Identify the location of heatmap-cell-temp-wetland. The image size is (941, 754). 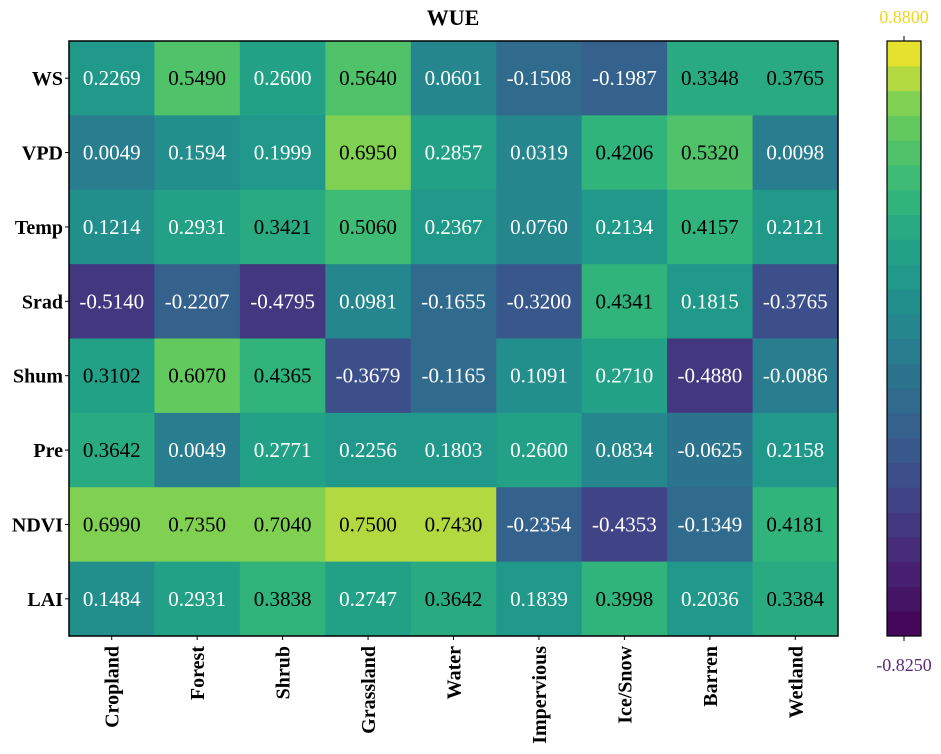
(795, 227).